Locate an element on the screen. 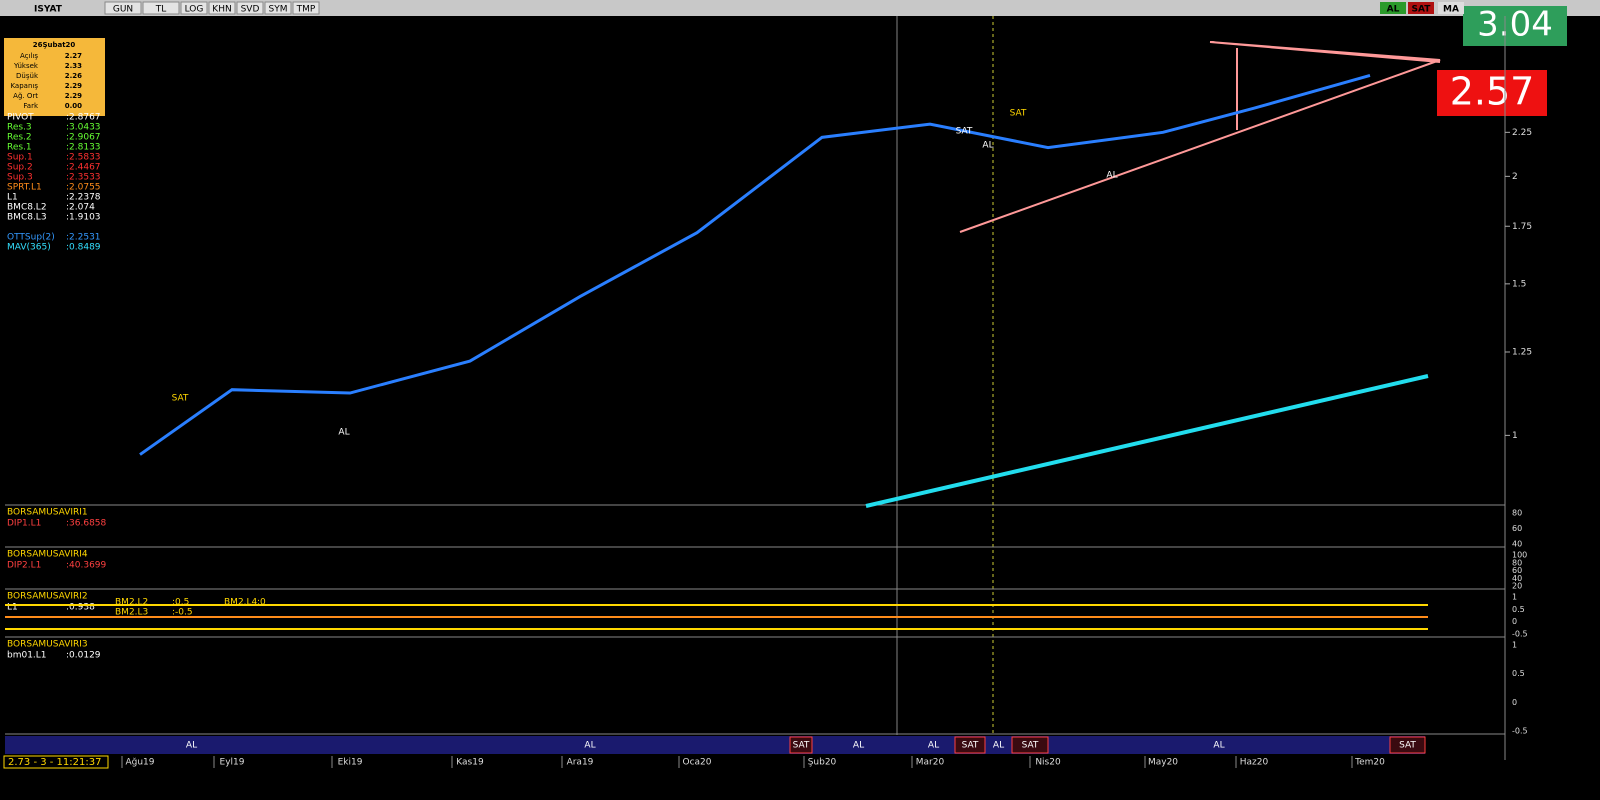  x-tick-label: Şub20 is located at coordinates (822, 763).